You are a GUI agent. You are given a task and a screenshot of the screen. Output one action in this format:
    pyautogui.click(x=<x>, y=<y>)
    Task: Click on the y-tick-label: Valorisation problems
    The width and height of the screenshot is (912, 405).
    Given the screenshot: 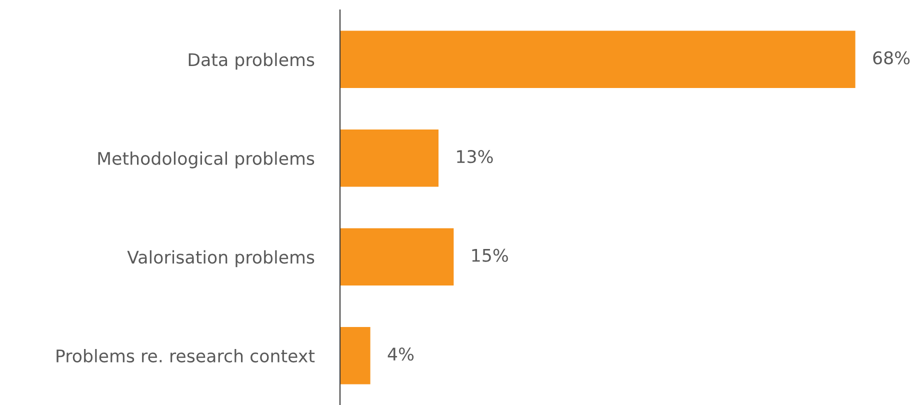 What is the action you would take?
    pyautogui.click(x=220, y=259)
    